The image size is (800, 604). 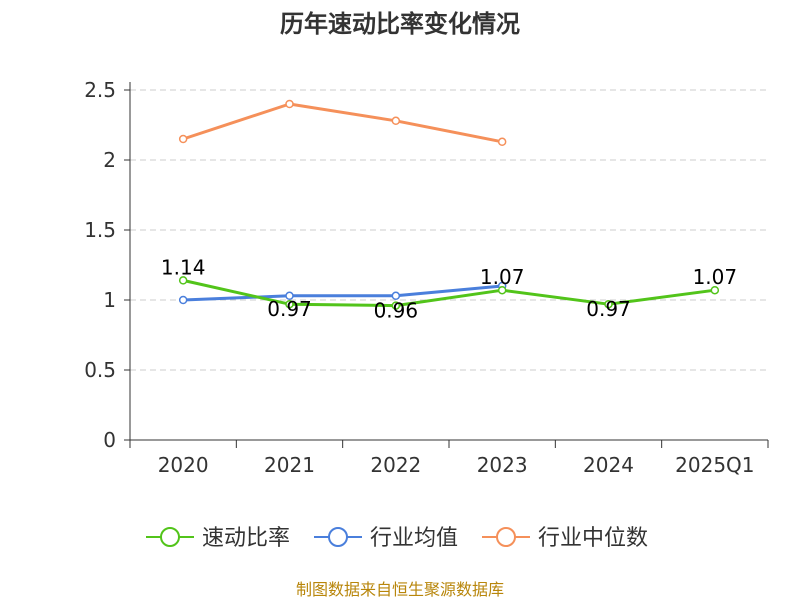 I want to click on y-tick-label: 2.5, so click(x=100, y=90).